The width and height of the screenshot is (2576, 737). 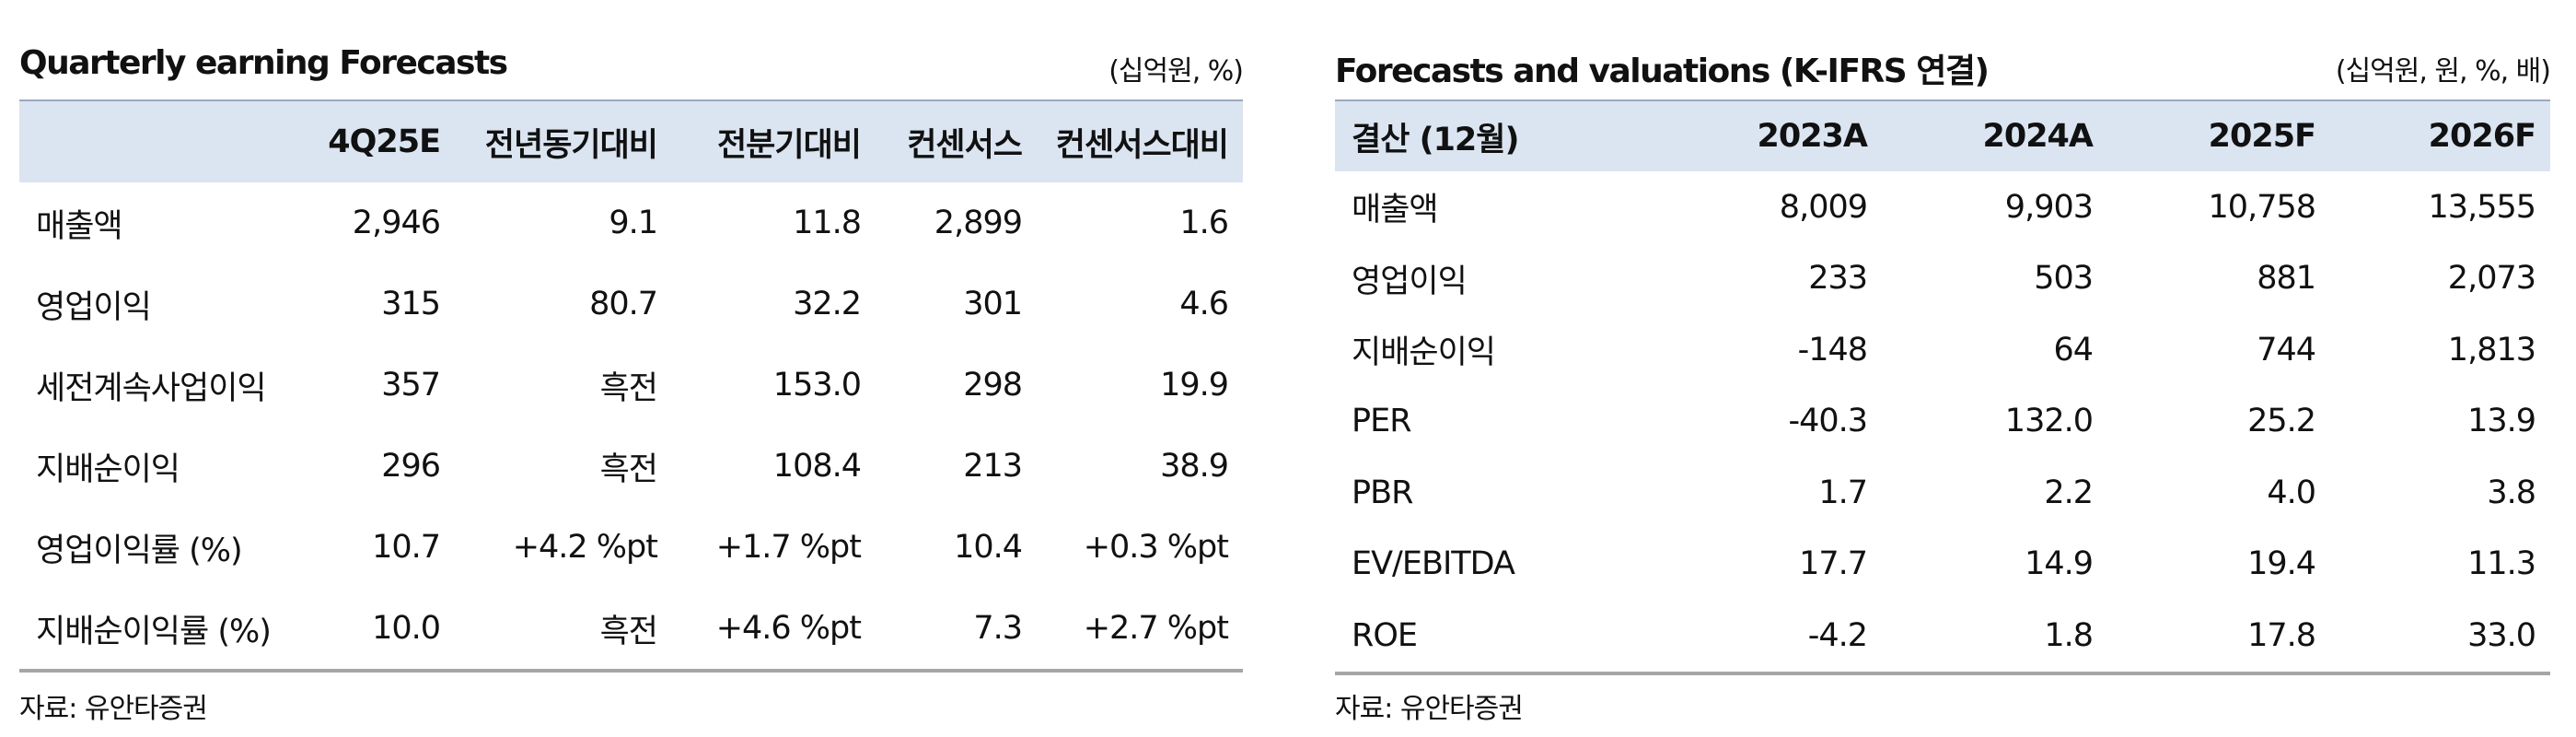 I want to click on table-title: Quarterly earning Forecasts, so click(x=263, y=63).